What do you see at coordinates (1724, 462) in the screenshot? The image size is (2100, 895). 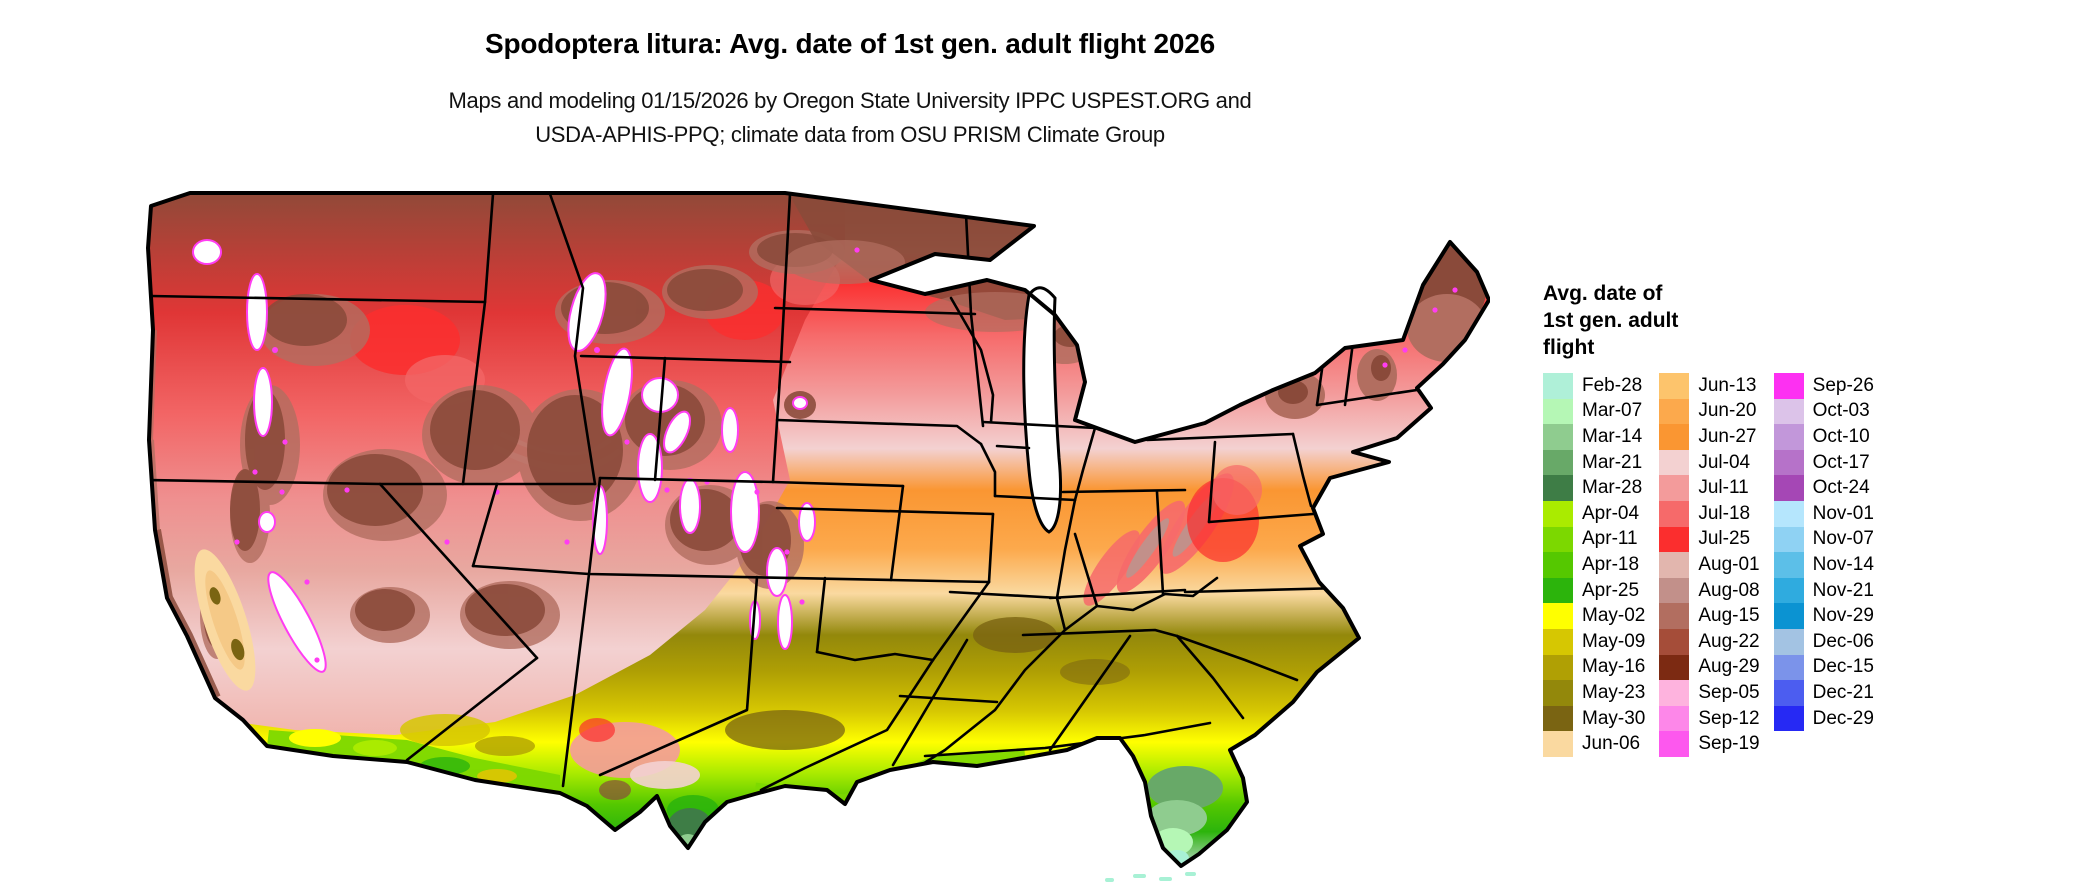 I see `legend-date-label: Jul-04` at bounding box center [1724, 462].